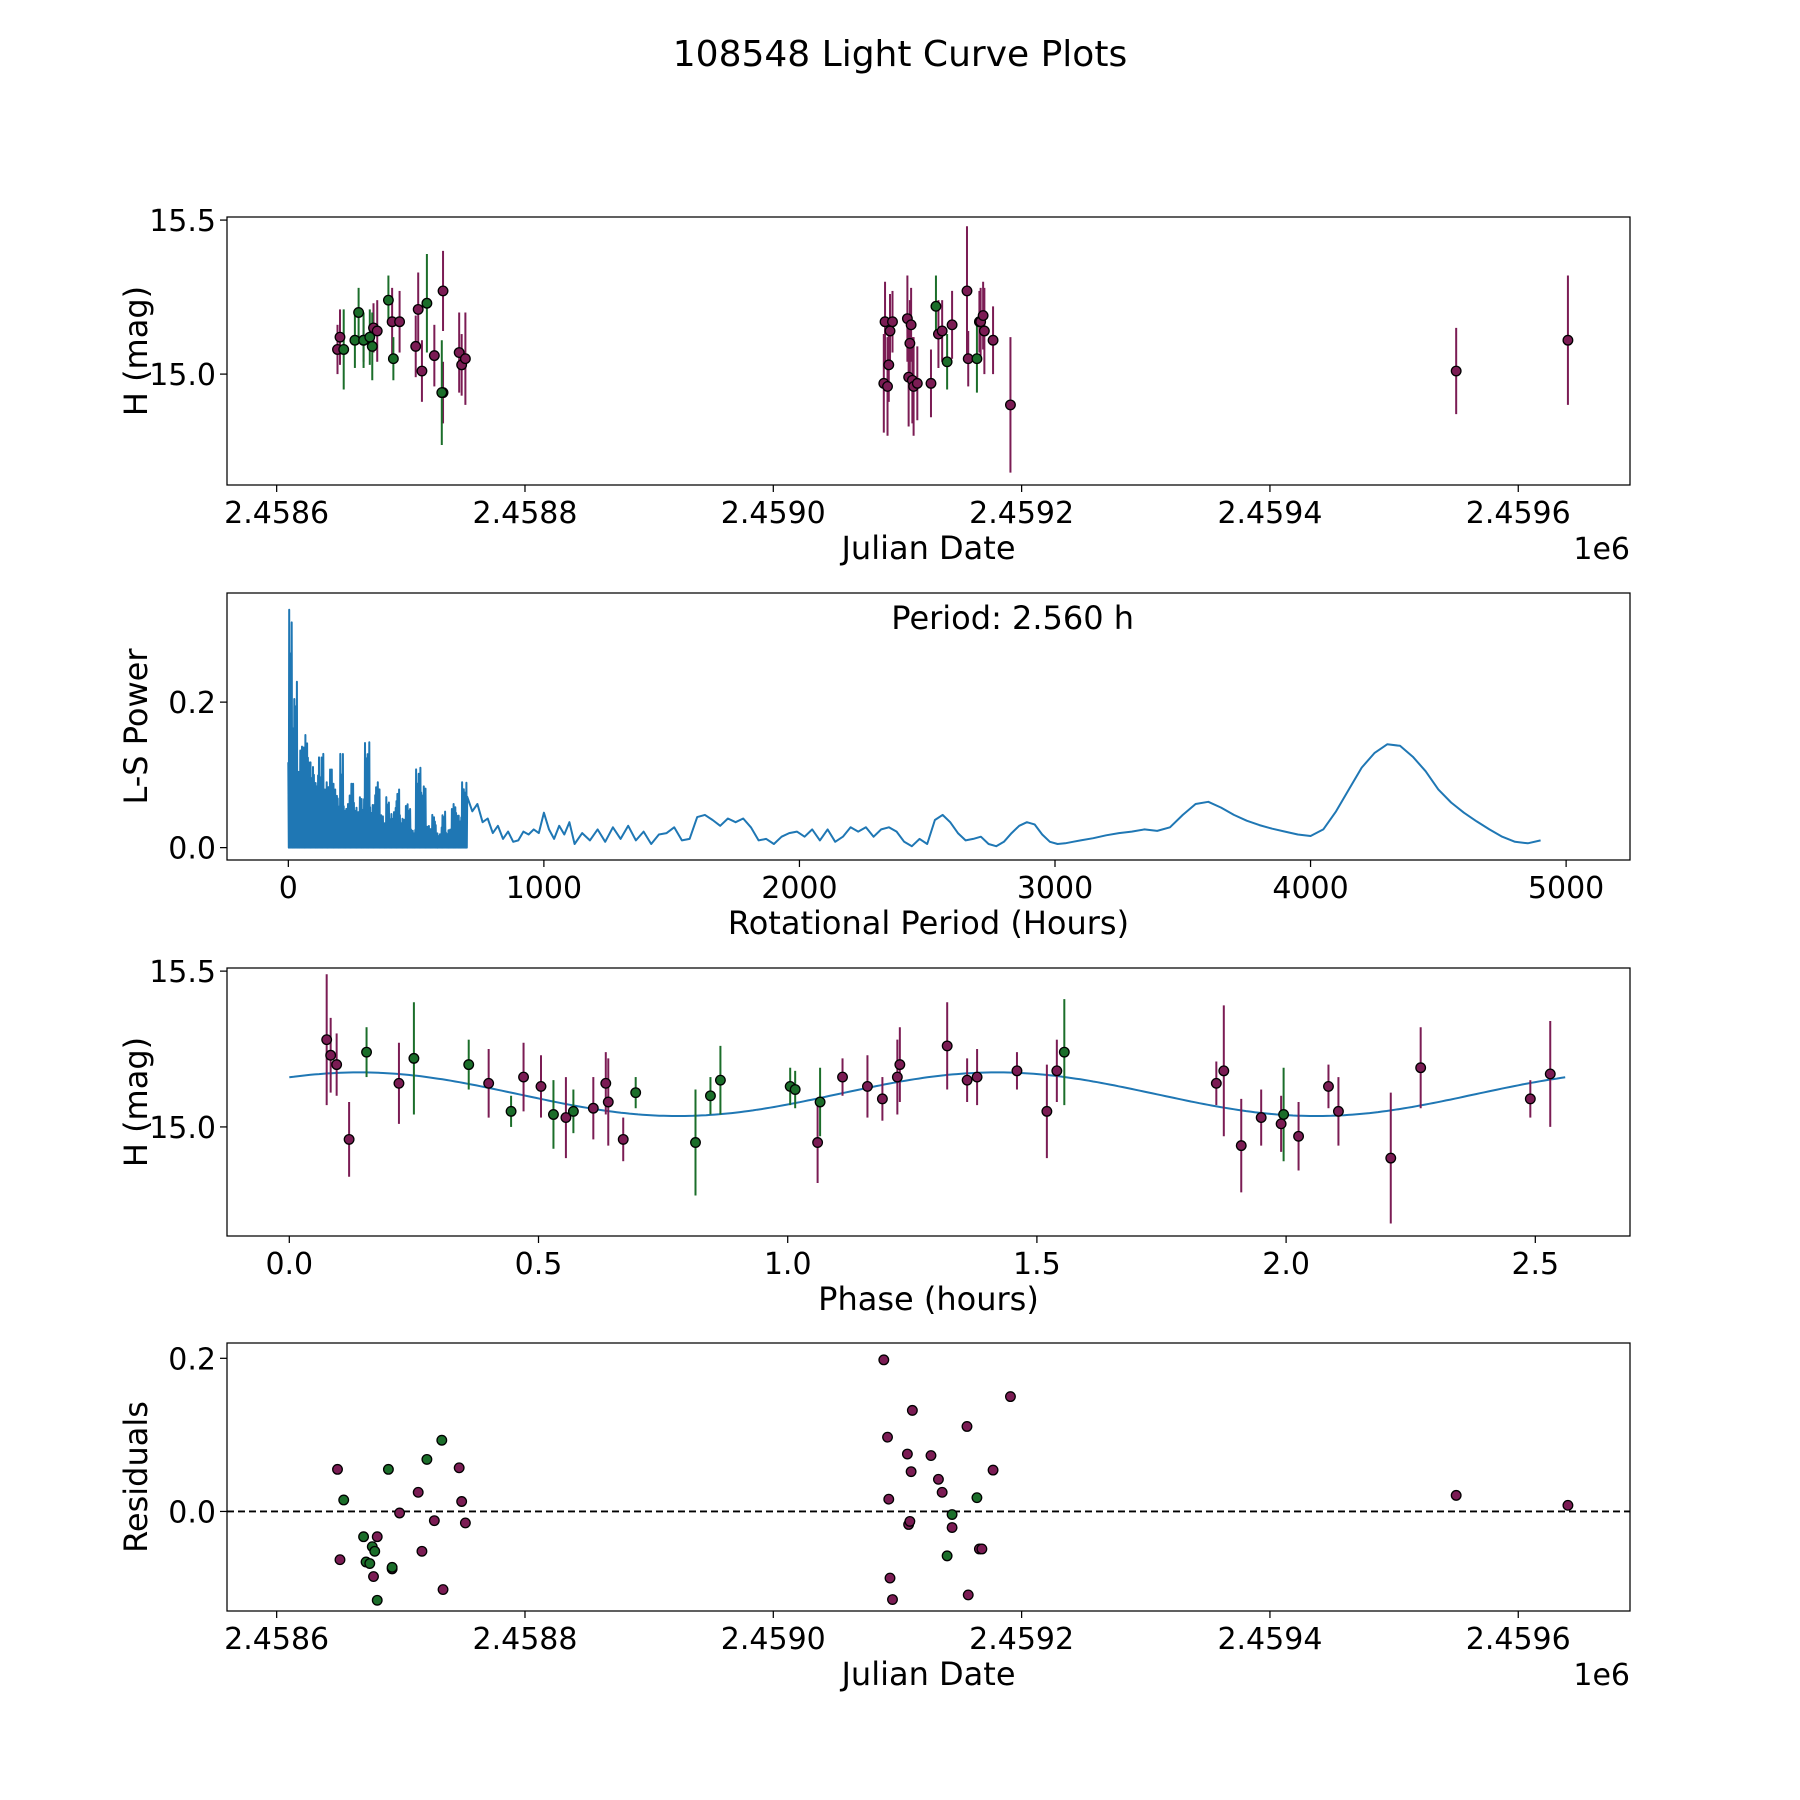 The image size is (1800, 1800). Describe the element at coordinates (927, 1094) in the screenshot. I see `fit-layer` at that location.